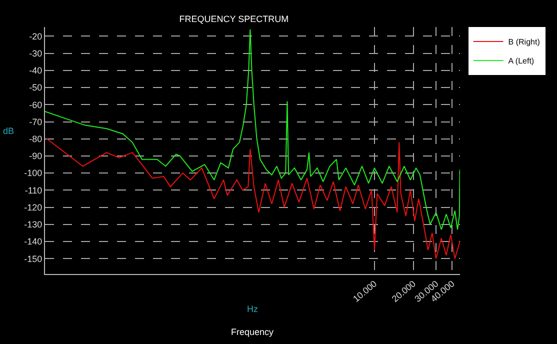 The image size is (557, 344). I want to click on y-tick-label: -100, so click(33, 173).